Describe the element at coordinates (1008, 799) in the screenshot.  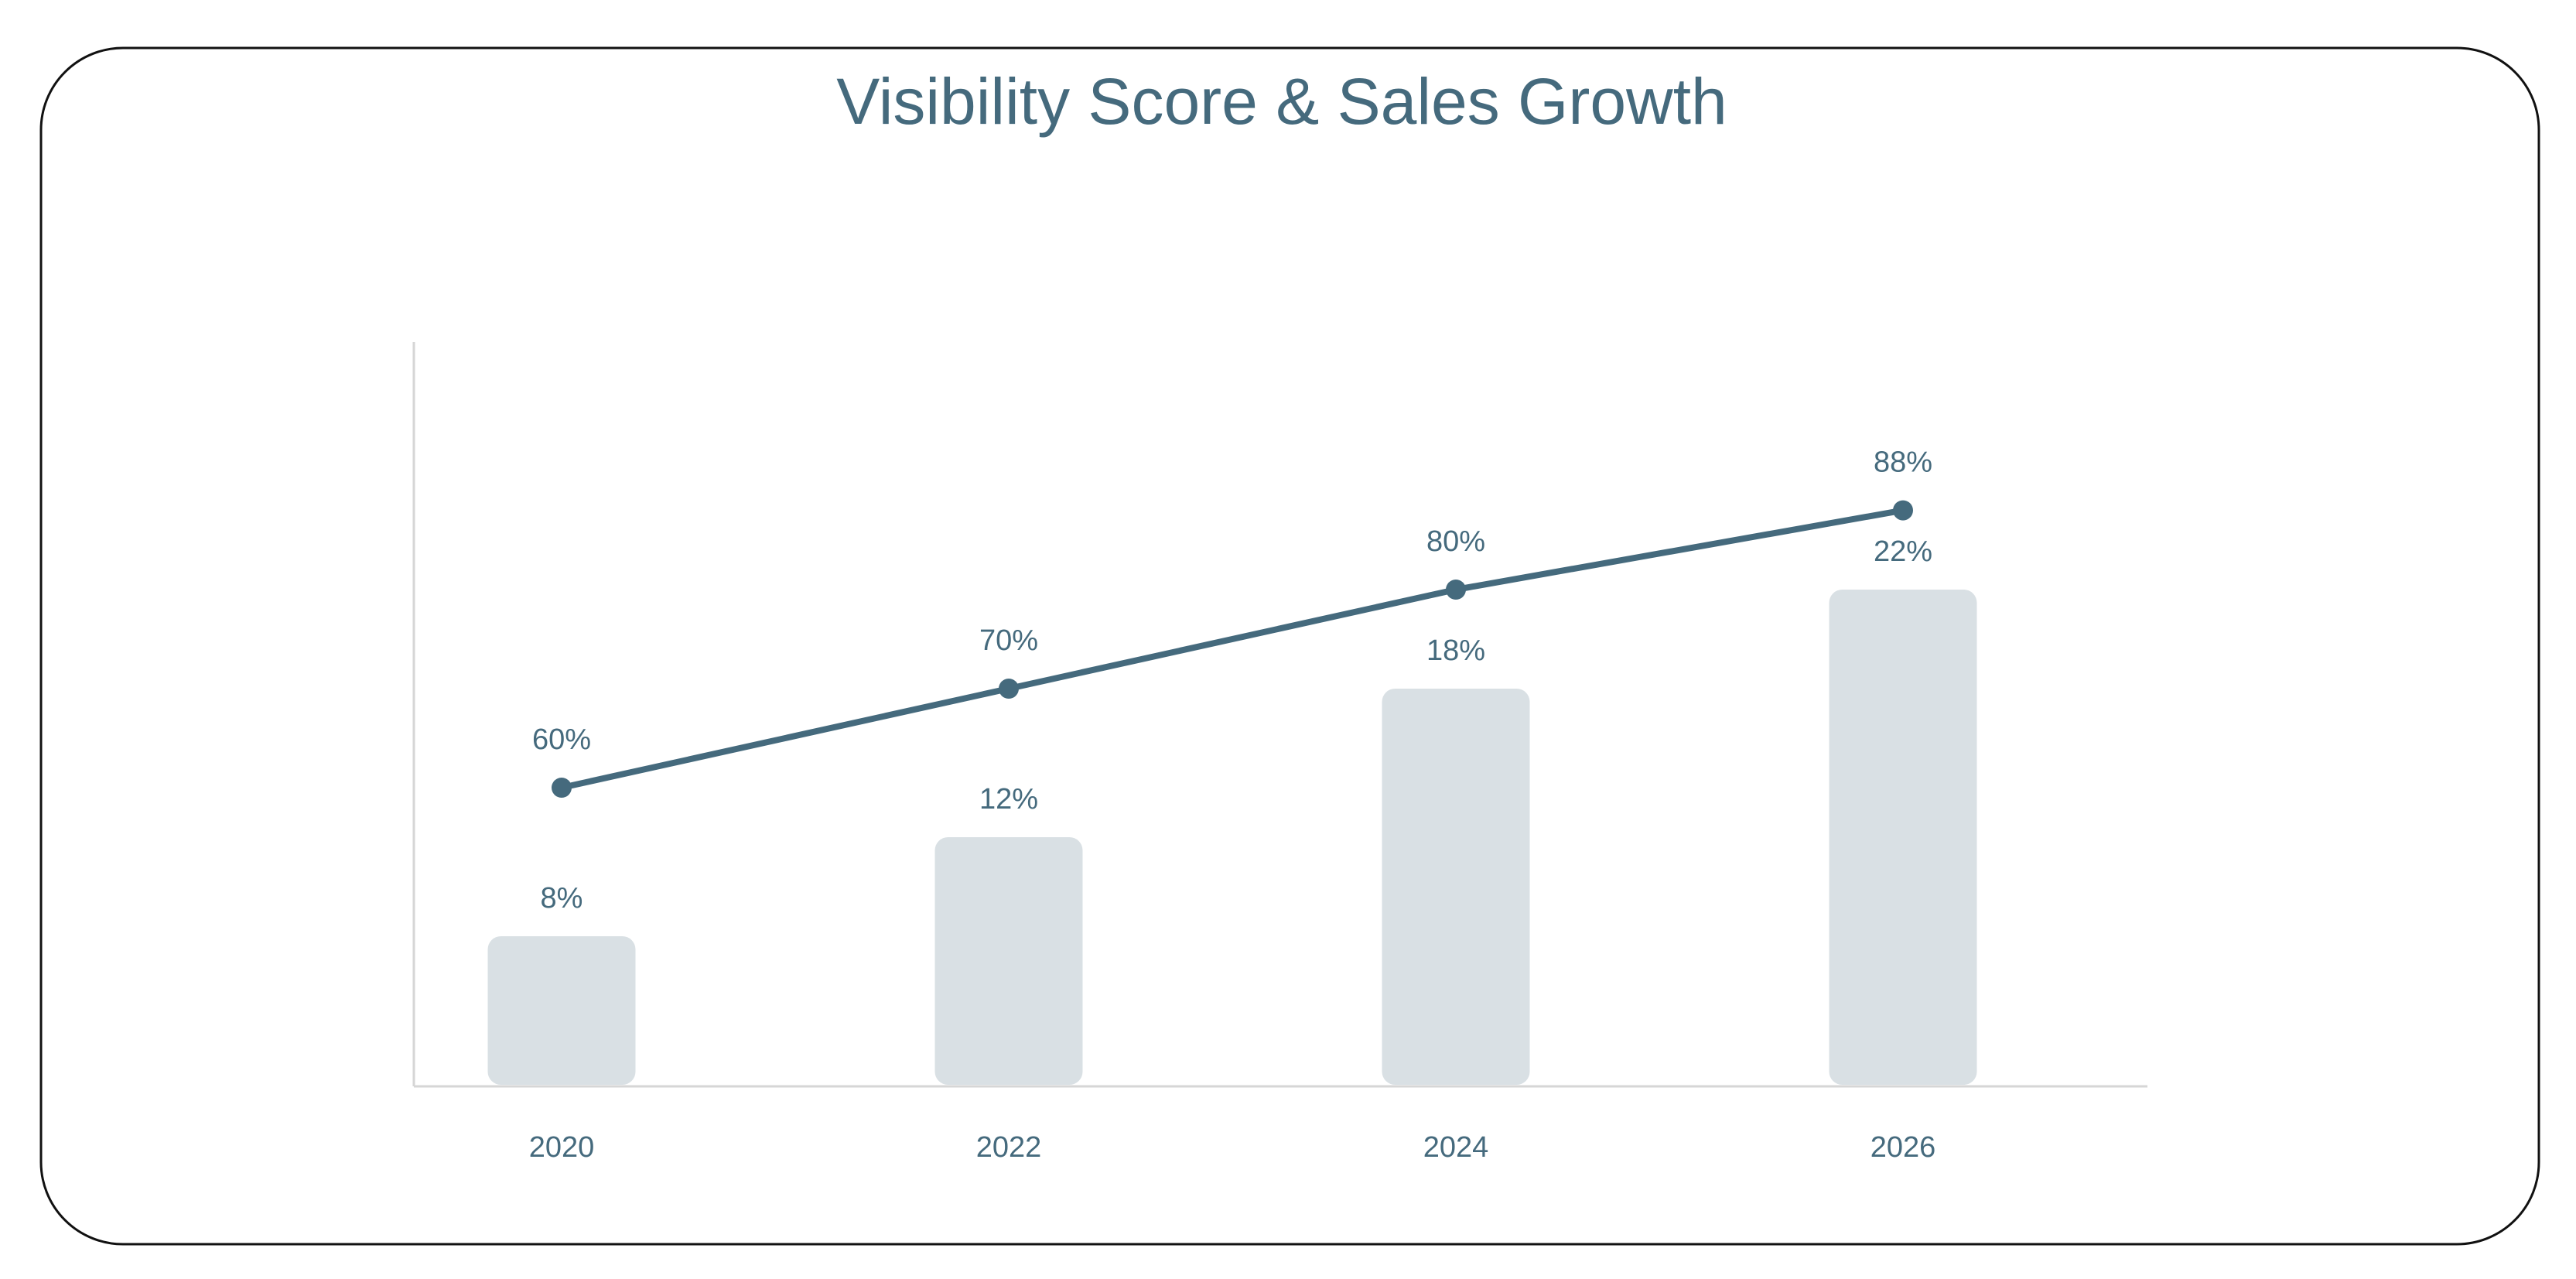
I see `bar-value-label: 12%` at that location.